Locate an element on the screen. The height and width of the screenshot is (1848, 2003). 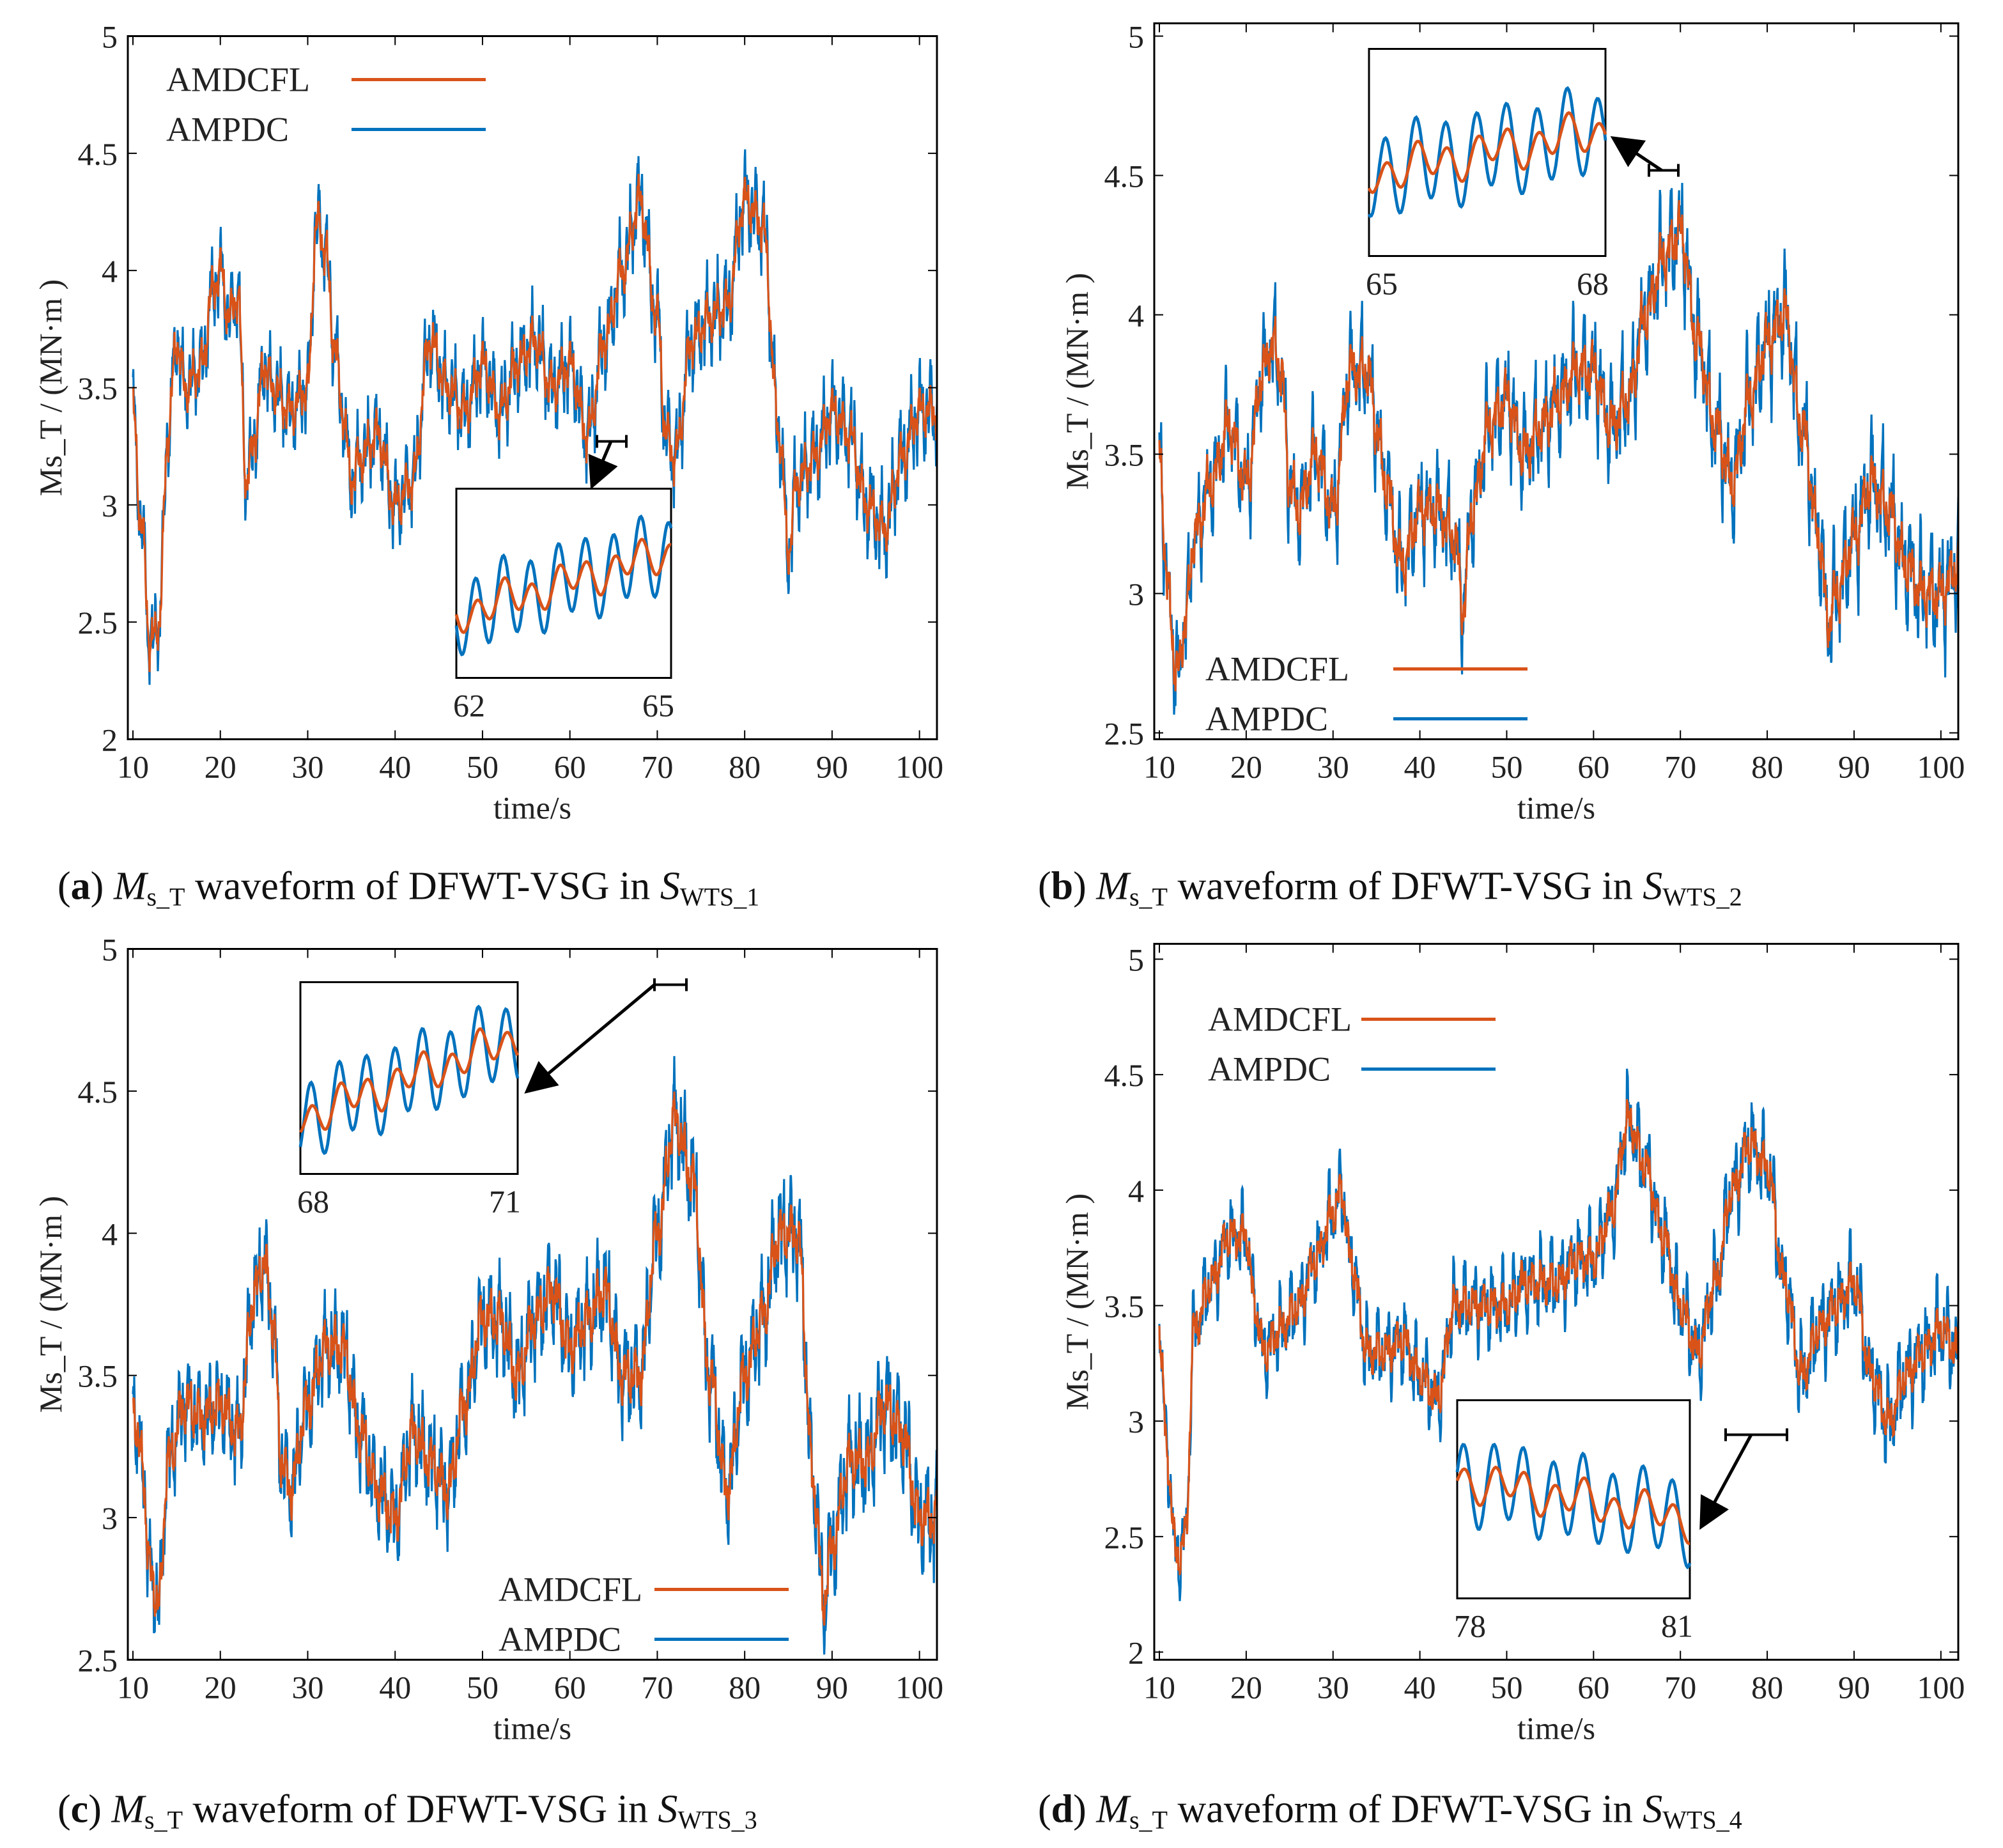
caption-subscript: WTS_2 is located at coordinates (1702, 898).